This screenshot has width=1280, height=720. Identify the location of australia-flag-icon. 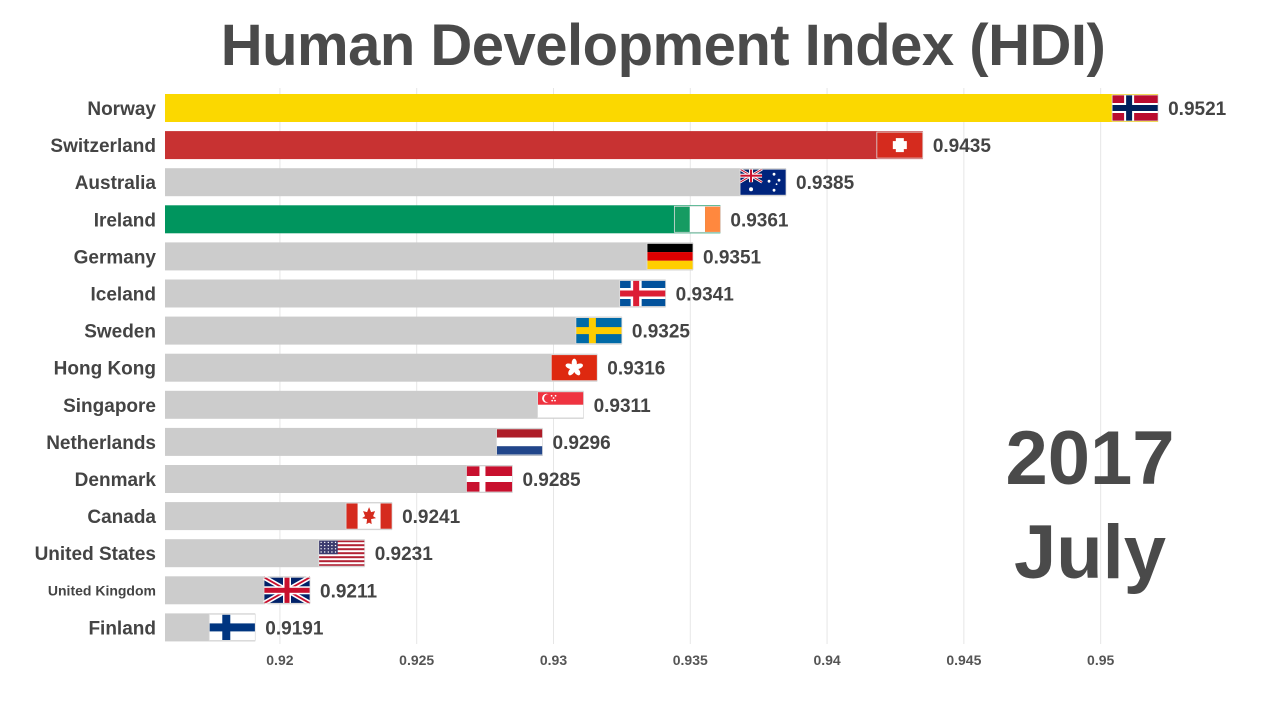
(763, 182).